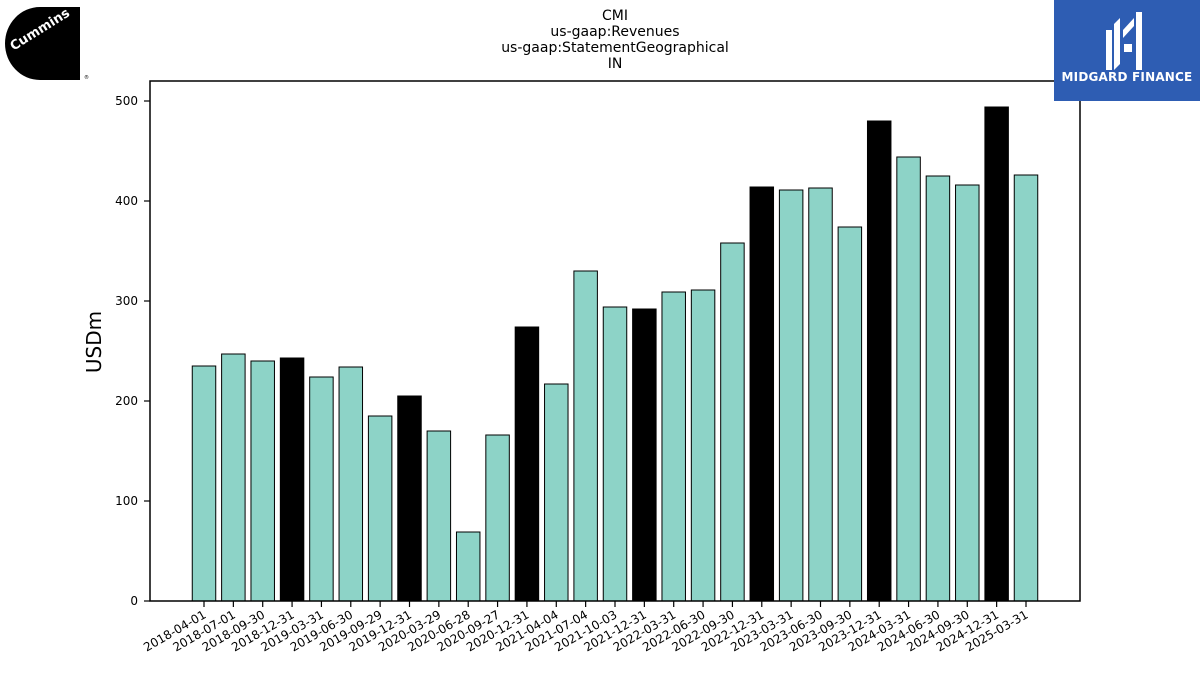 This screenshot has height=675, width=1200. Describe the element at coordinates (1127, 77) in the screenshot. I see `midgard-finance-name: MIDGARD FINANCE` at that location.